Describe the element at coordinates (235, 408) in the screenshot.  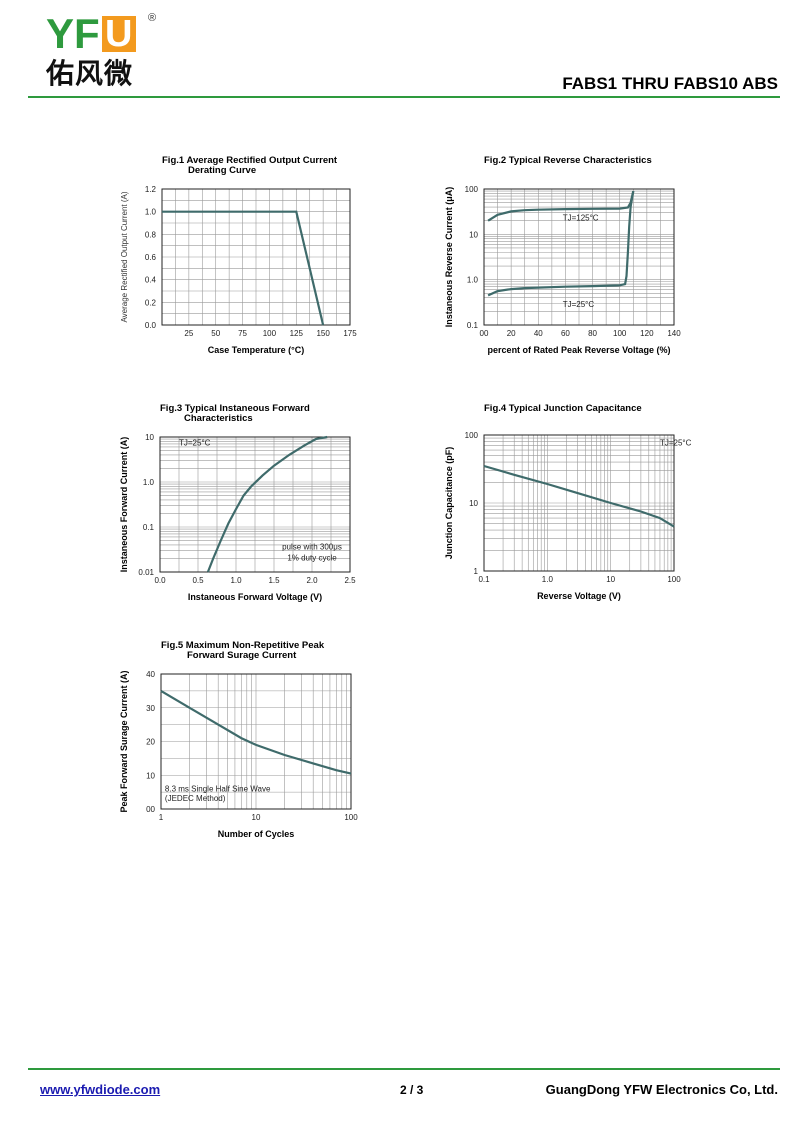
I see `chart-title-line: Fig.3 Typical Instaneous Forward` at that location.